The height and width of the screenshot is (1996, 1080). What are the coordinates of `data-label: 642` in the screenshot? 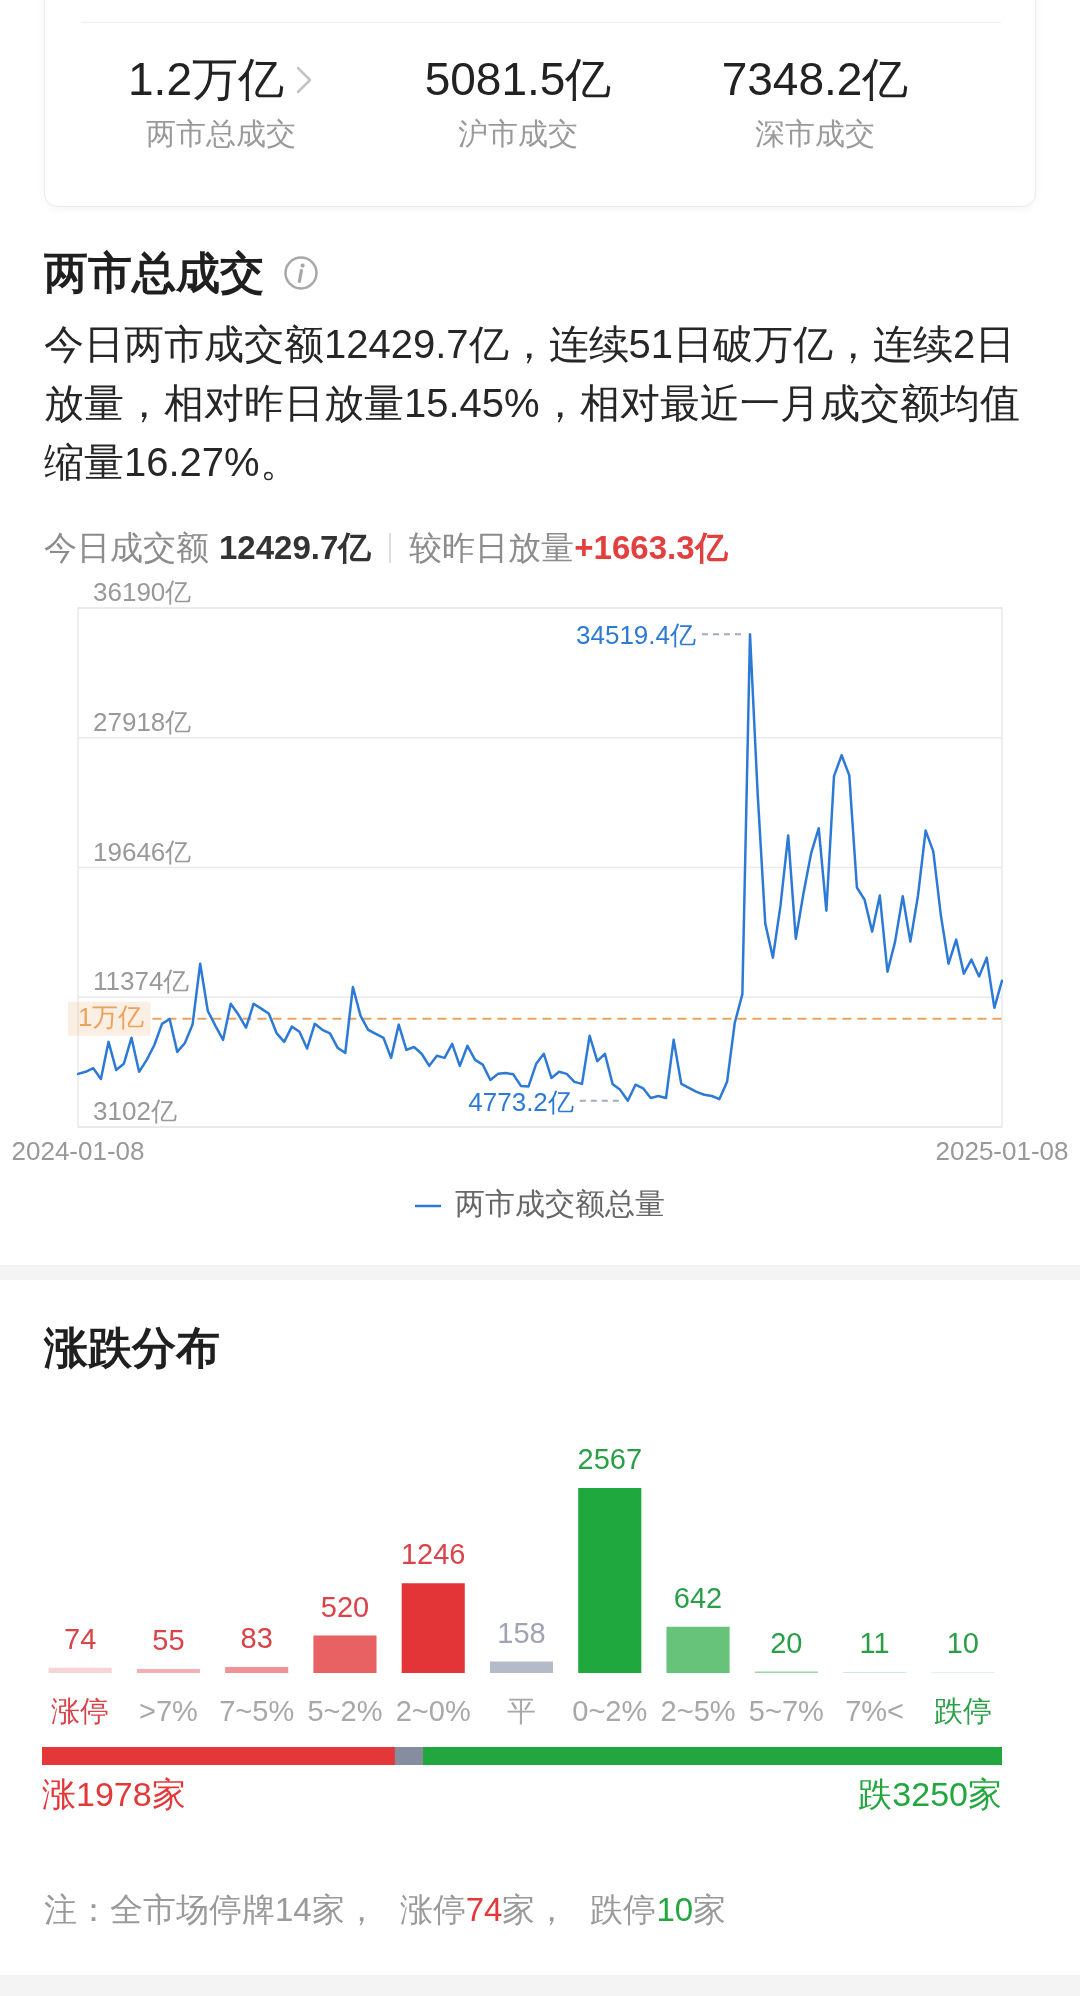 It's located at (698, 1597).